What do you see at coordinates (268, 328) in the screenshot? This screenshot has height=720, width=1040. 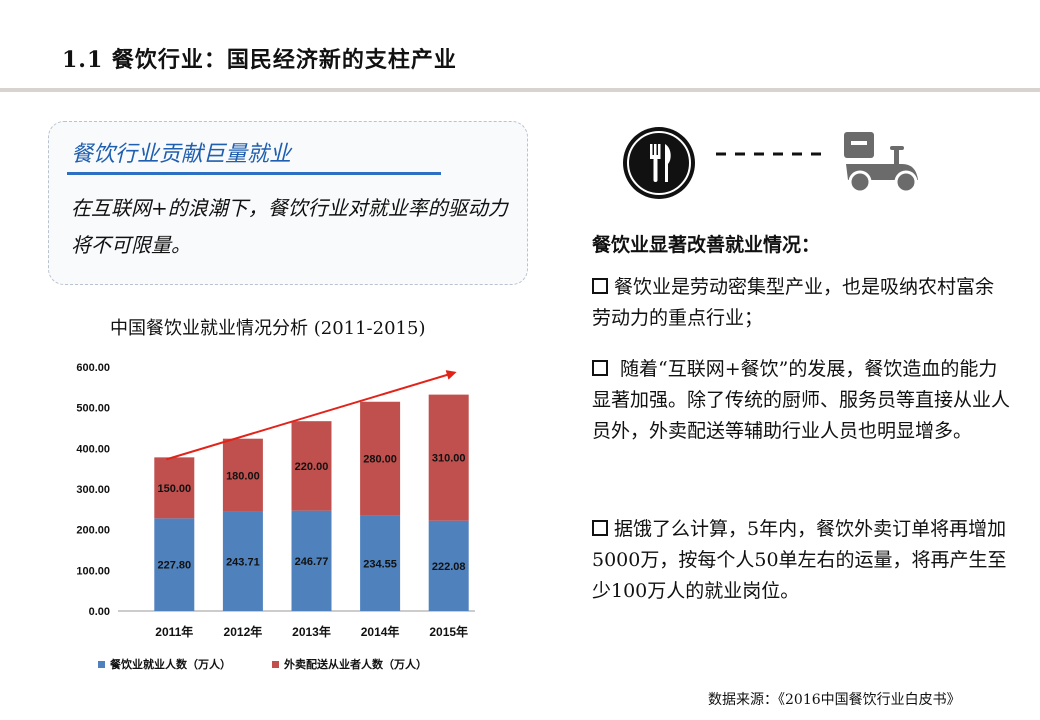 I see `chart-title: 中国餐饮业就业情况分析 (2011-2015)` at bounding box center [268, 328].